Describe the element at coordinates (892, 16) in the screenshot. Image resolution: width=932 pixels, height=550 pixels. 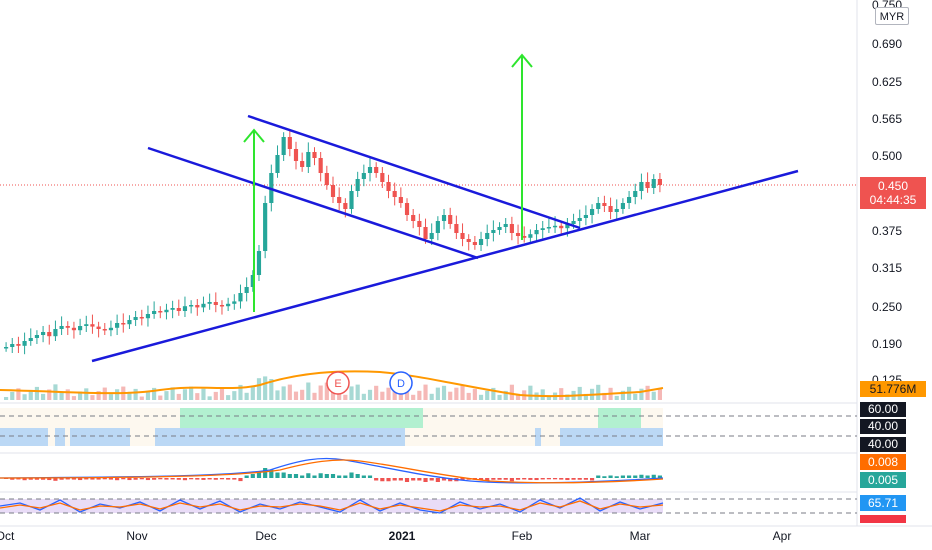
I see `currency-button: MYR` at that location.